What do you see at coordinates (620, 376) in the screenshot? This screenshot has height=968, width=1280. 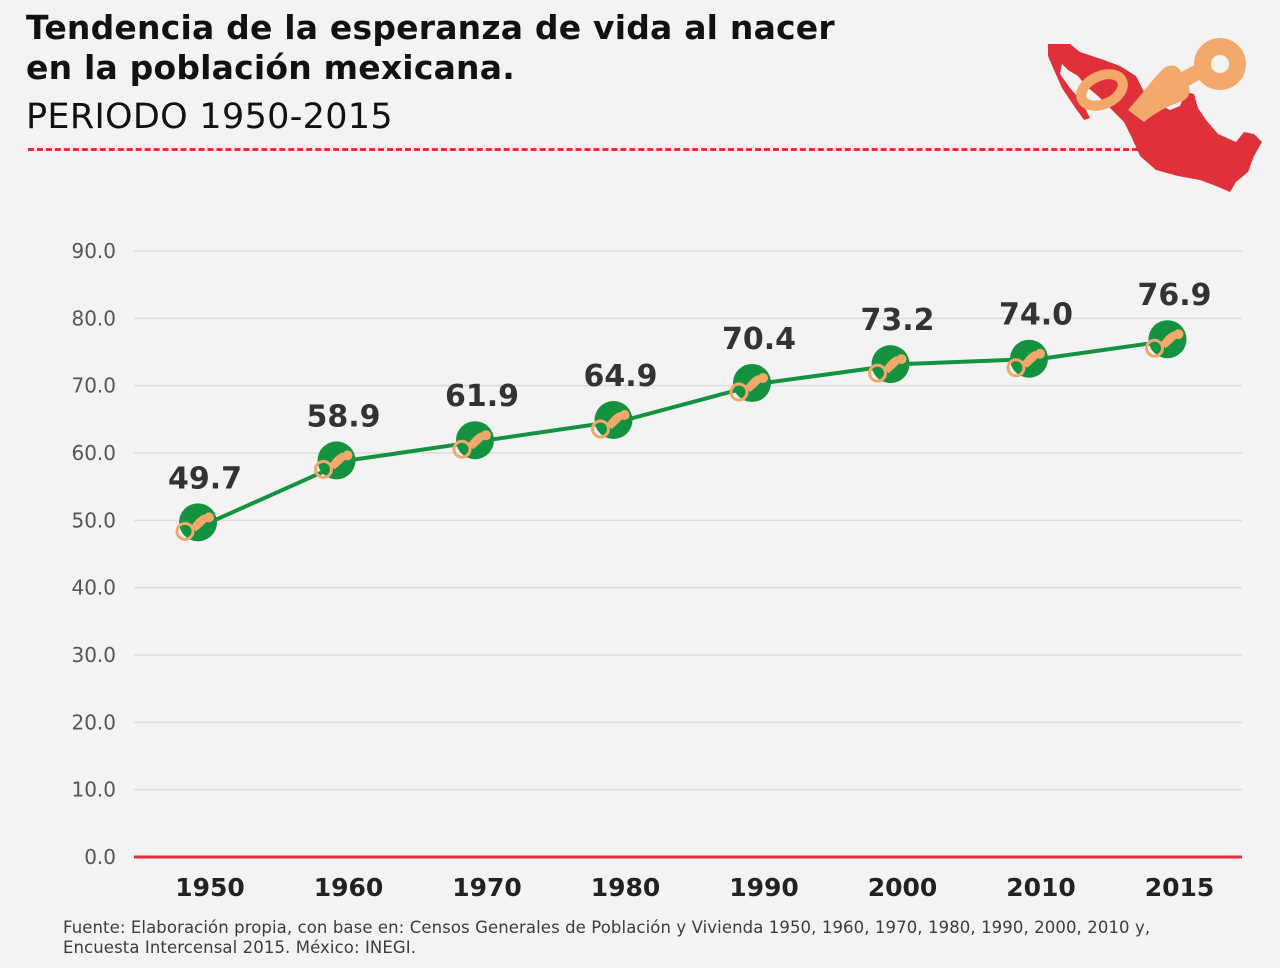 I see `data-label: 64.9` at bounding box center [620, 376].